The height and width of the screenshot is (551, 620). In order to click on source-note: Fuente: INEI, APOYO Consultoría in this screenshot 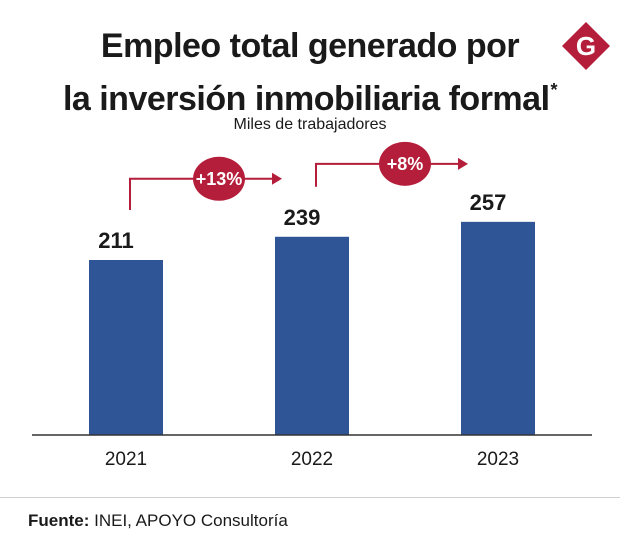, I will do `click(158, 521)`.